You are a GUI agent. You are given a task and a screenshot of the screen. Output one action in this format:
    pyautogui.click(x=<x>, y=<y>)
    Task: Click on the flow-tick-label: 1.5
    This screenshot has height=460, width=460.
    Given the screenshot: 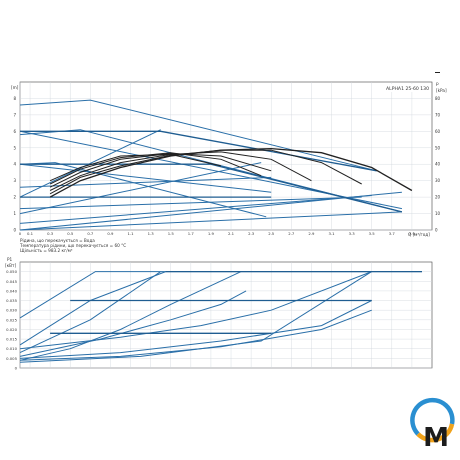 What is the action you would take?
    pyautogui.click(x=171, y=233)
    